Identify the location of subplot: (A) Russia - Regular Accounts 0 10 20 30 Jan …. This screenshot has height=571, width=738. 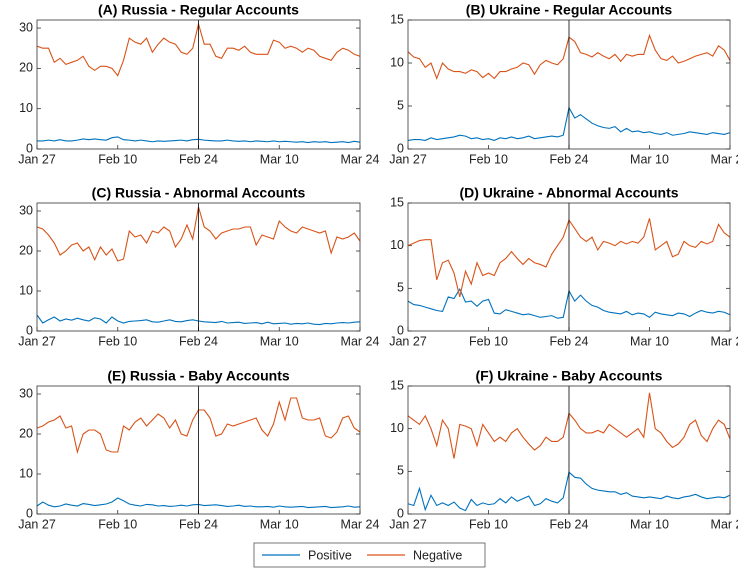
(198, 84).